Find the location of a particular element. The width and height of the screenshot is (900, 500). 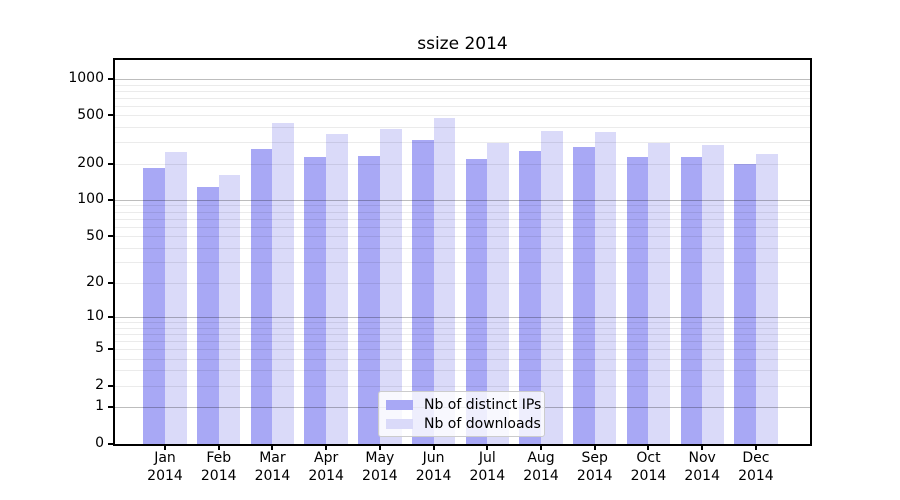

x-tick-label: Jan 2014 is located at coordinates (165, 467).